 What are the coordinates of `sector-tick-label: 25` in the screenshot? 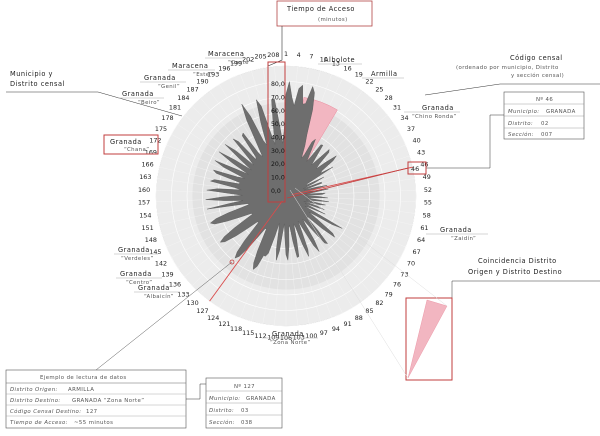 It's located at (379, 89).